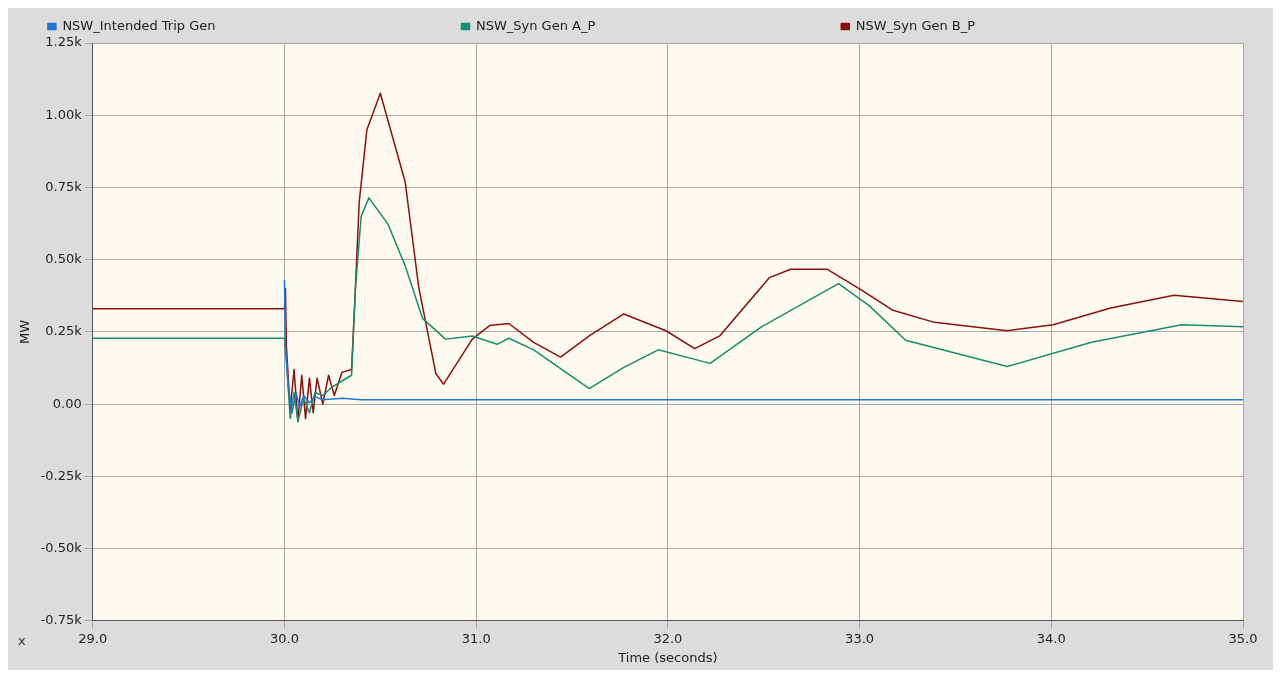 This screenshot has height=678, width=1281. What do you see at coordinates (67, 403) in the screenshot?
I see `y-tick-label: 0.00` at bounding box center [67, 403].